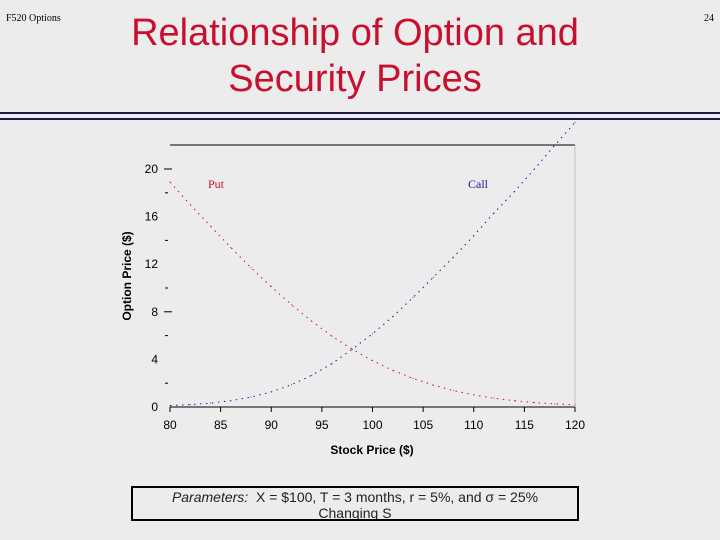 The image size is (720, 540). What do you see at coordinates (360, 119) in the screenshot?
I see `header-rule-bottom` at bounding box center [360, 119].